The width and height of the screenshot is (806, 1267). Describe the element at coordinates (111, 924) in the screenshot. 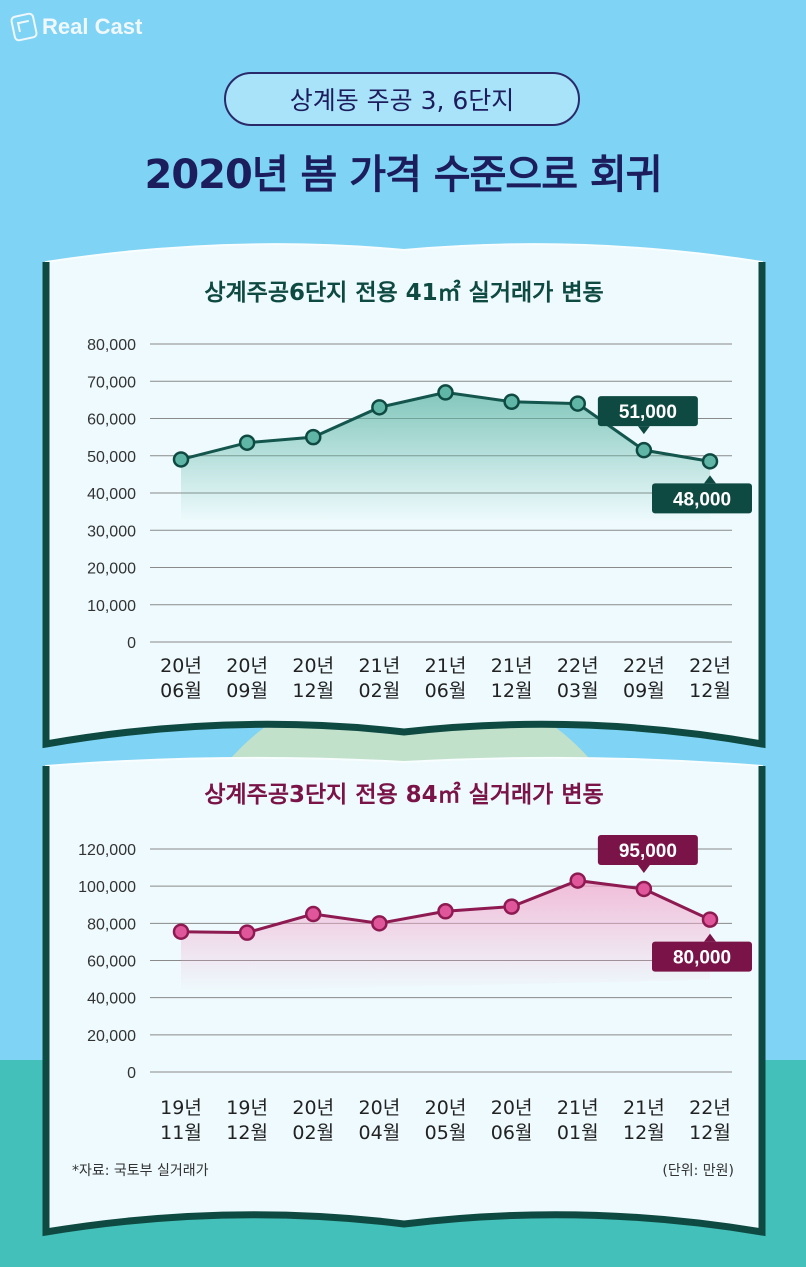

I see `chart-2-ytick-label: 80,000` at that location.